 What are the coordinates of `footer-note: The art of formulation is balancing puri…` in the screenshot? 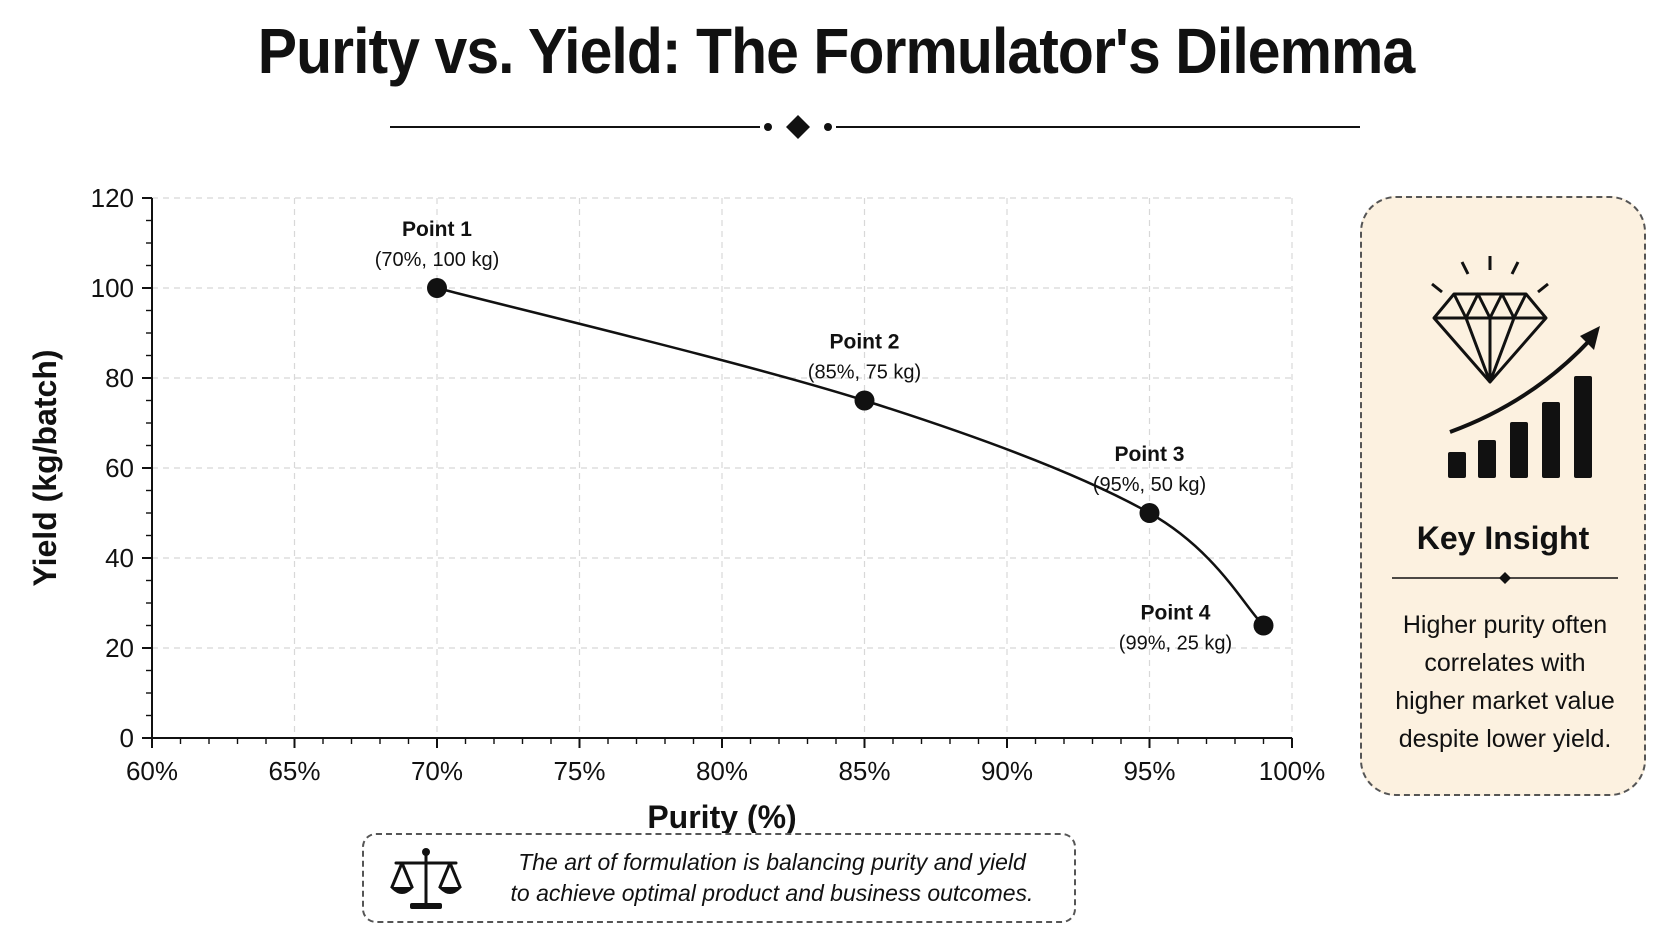 It's located at (719, 878).